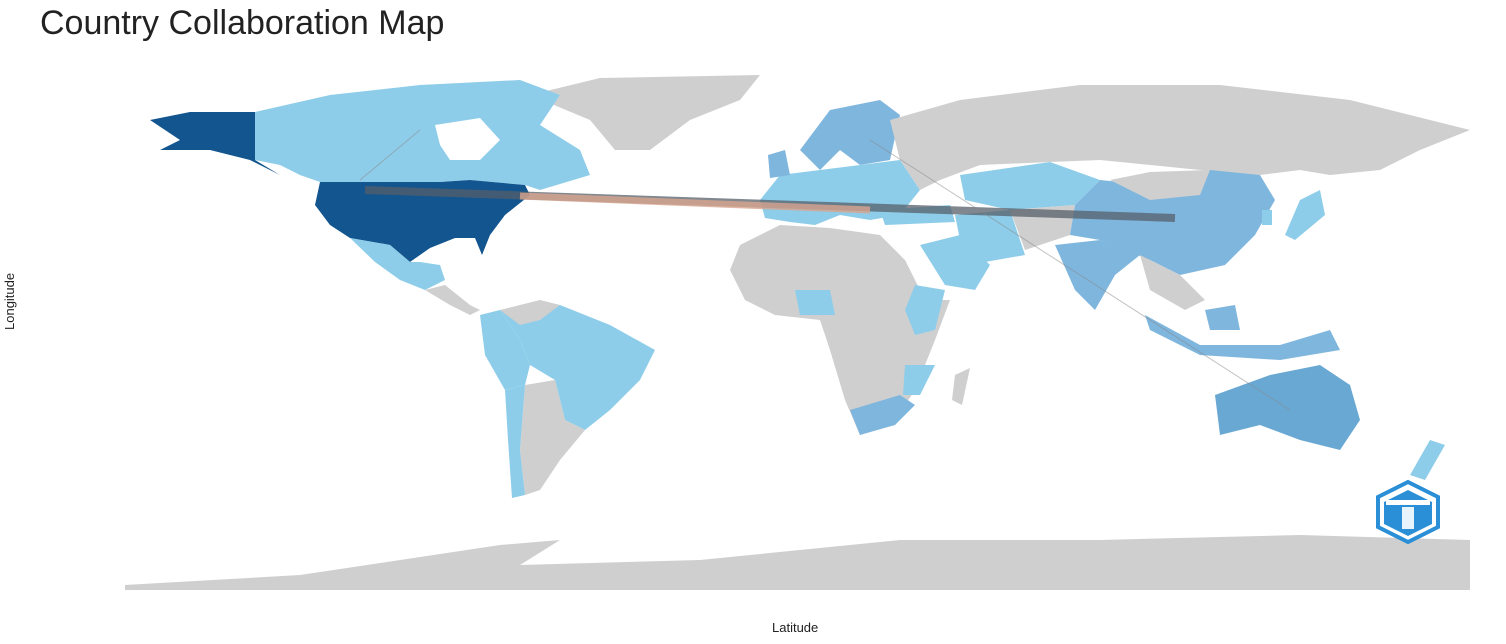 The image size is (1506, 644). Describe the element at coordinates (1305, 215) in the screenshot. I see `country-japan` at that location.